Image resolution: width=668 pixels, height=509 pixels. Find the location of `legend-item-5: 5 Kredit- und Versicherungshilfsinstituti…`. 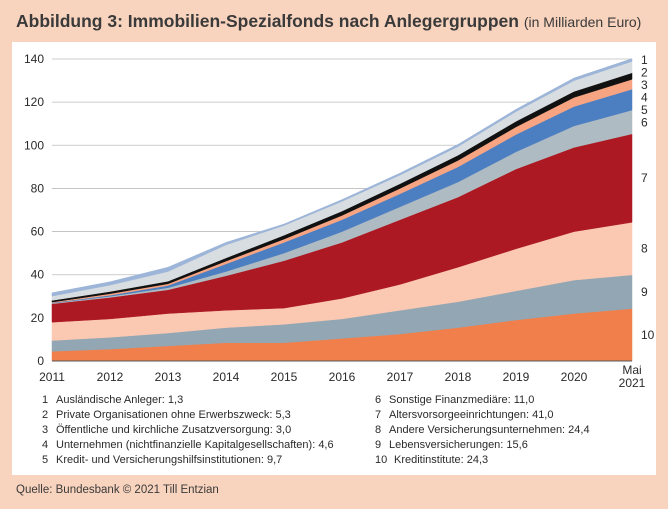

legend-item-5: 5 Kredit- und Versicherungshilfsinstituti… is located at coordinates (162, 460).